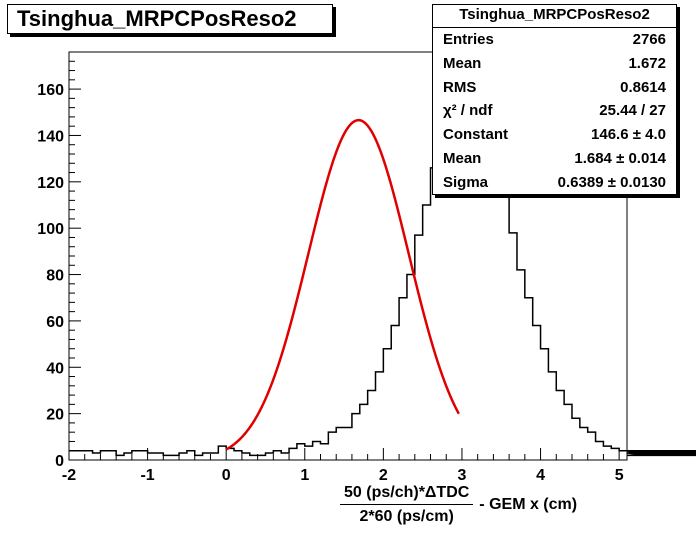  Describe the element at coordinates (620, 158) in the screenshot. I see `stats-value: 1.684 ± 0.014` at that location.